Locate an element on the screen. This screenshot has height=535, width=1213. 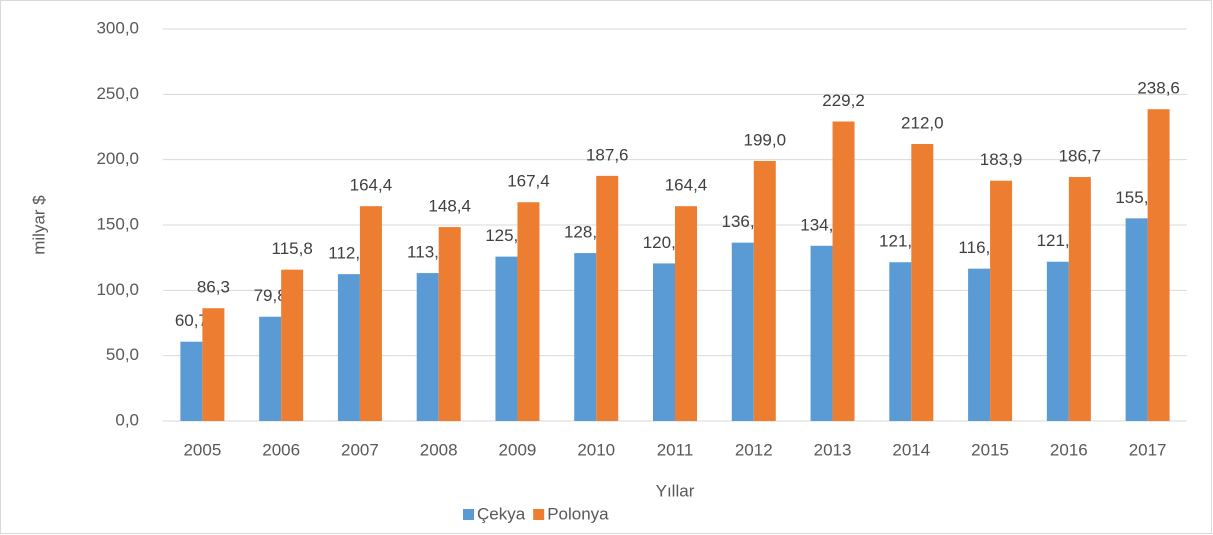
value-label: 187,6 is located at coordinates (607, 154).